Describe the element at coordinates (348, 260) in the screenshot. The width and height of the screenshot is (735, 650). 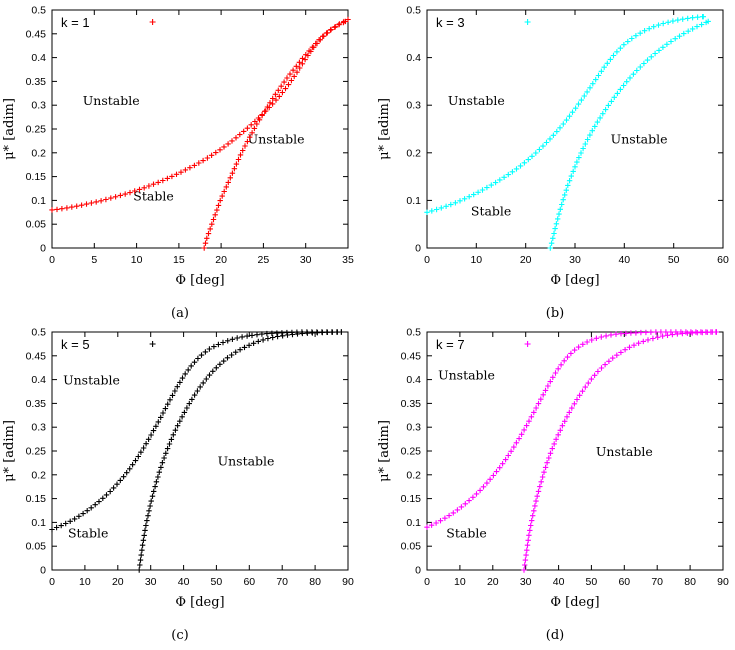
I see `x-tick-label: 35` at that location.